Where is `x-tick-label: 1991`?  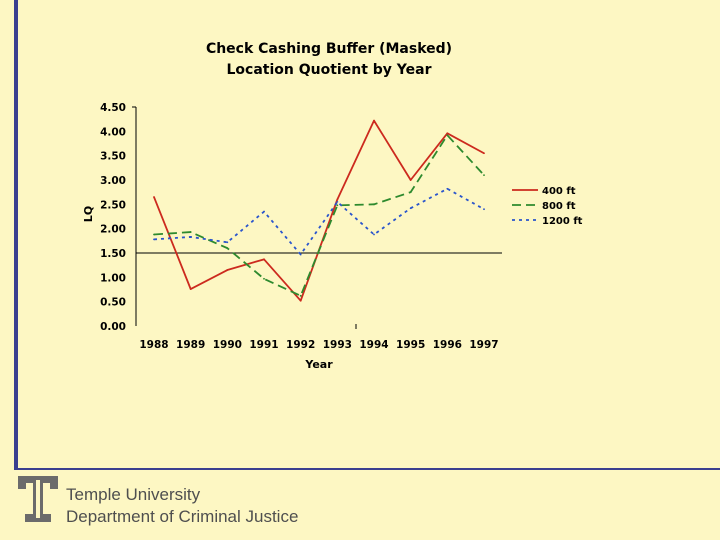
x-tick-label: 1991 is located at coordinates (263, 345).